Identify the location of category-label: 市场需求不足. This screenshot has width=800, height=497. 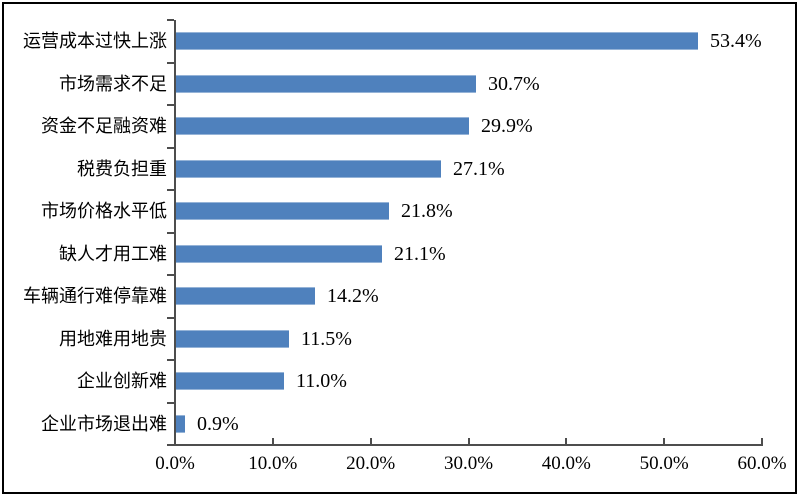
(113, 83).